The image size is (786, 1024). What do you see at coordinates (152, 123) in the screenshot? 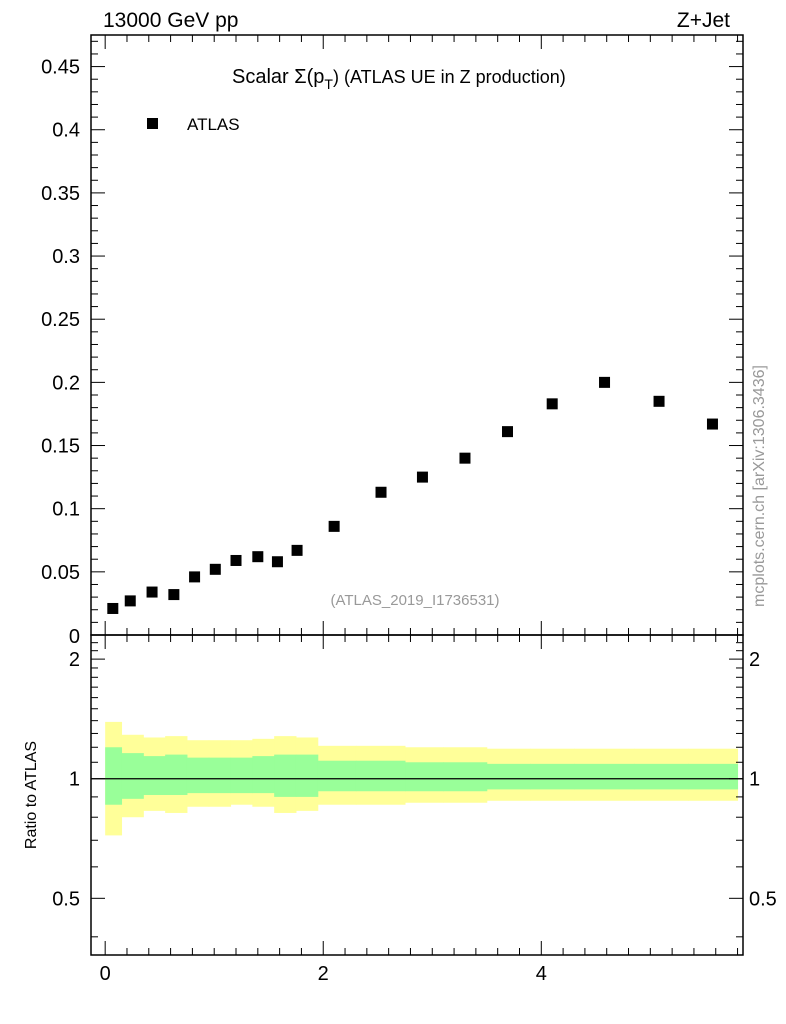
I see `legend-marker-atlas` at bounding box center [152, 123].